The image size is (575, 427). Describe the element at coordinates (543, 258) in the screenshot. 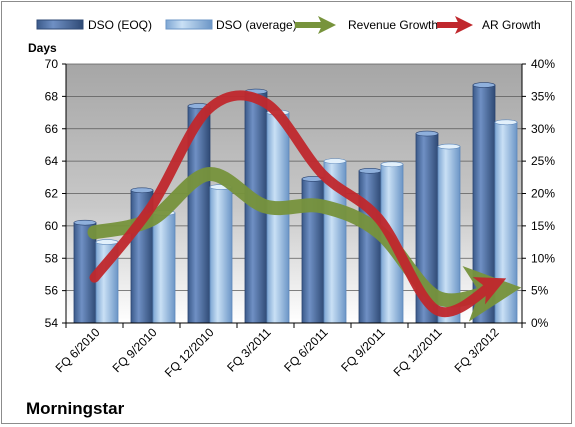

I see `right-tick-label: 10%` at that location.